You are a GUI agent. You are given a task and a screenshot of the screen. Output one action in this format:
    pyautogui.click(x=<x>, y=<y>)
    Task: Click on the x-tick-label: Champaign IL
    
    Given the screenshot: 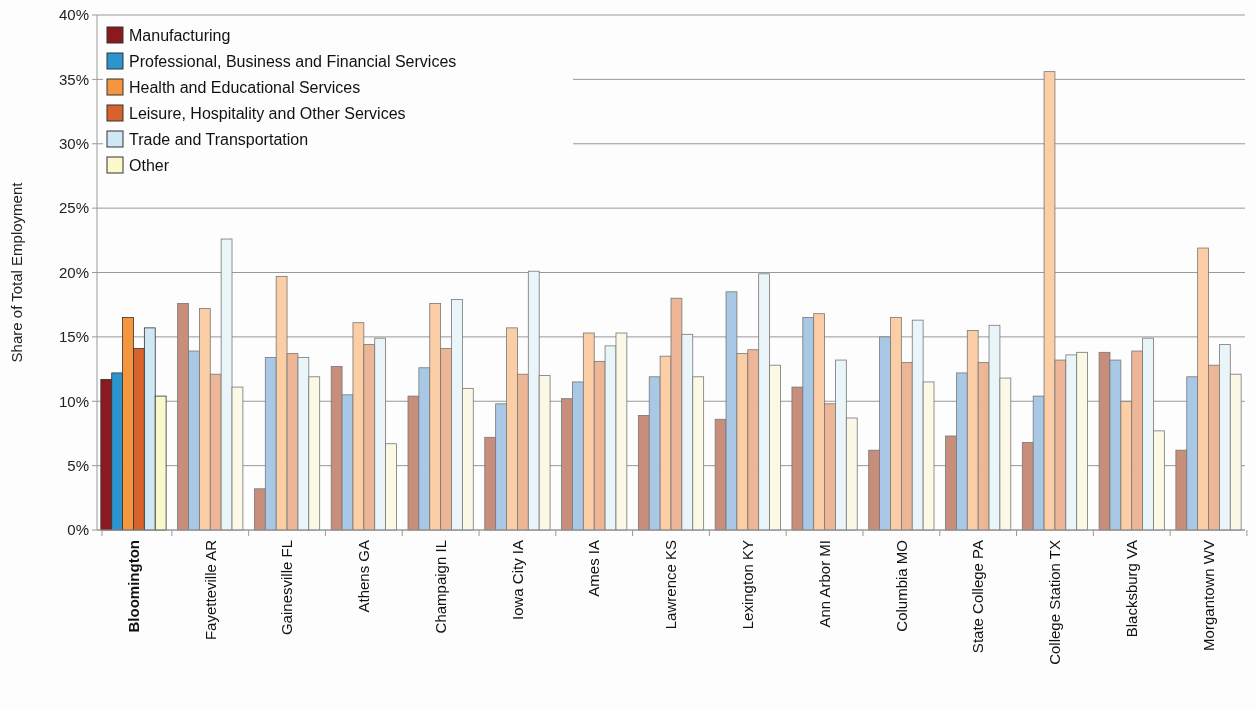 What is the action you would take?
    pyautogui.click(x=440, y=587)
    